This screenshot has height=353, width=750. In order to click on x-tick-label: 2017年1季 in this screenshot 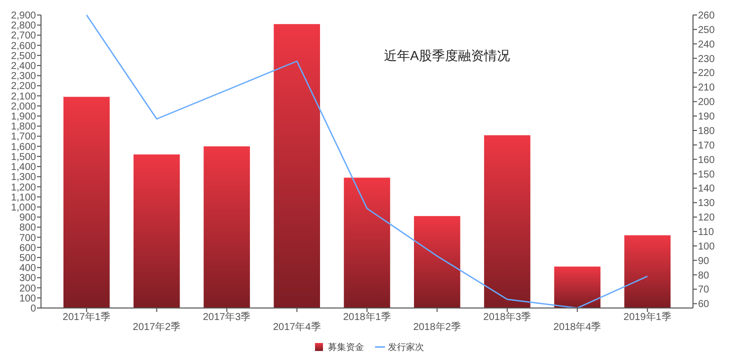, I will do `click(86, 317)`.